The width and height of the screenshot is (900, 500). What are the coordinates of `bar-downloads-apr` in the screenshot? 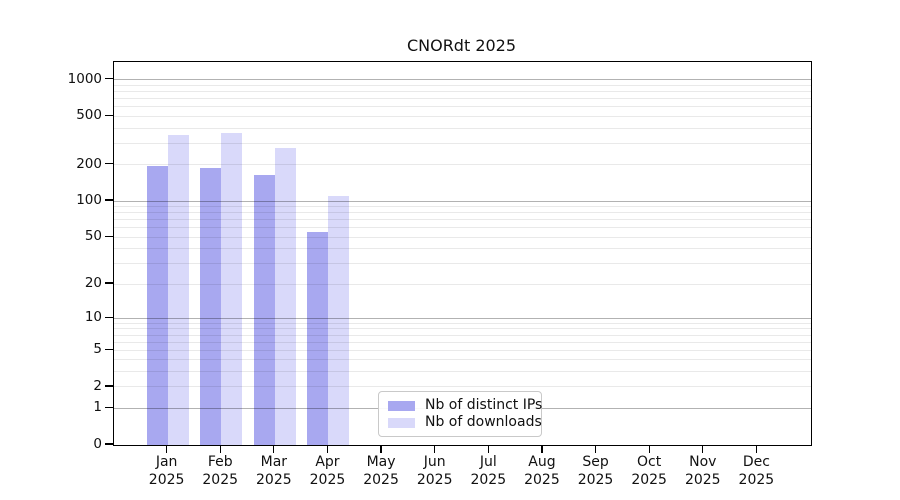 It's located at (339, 320).